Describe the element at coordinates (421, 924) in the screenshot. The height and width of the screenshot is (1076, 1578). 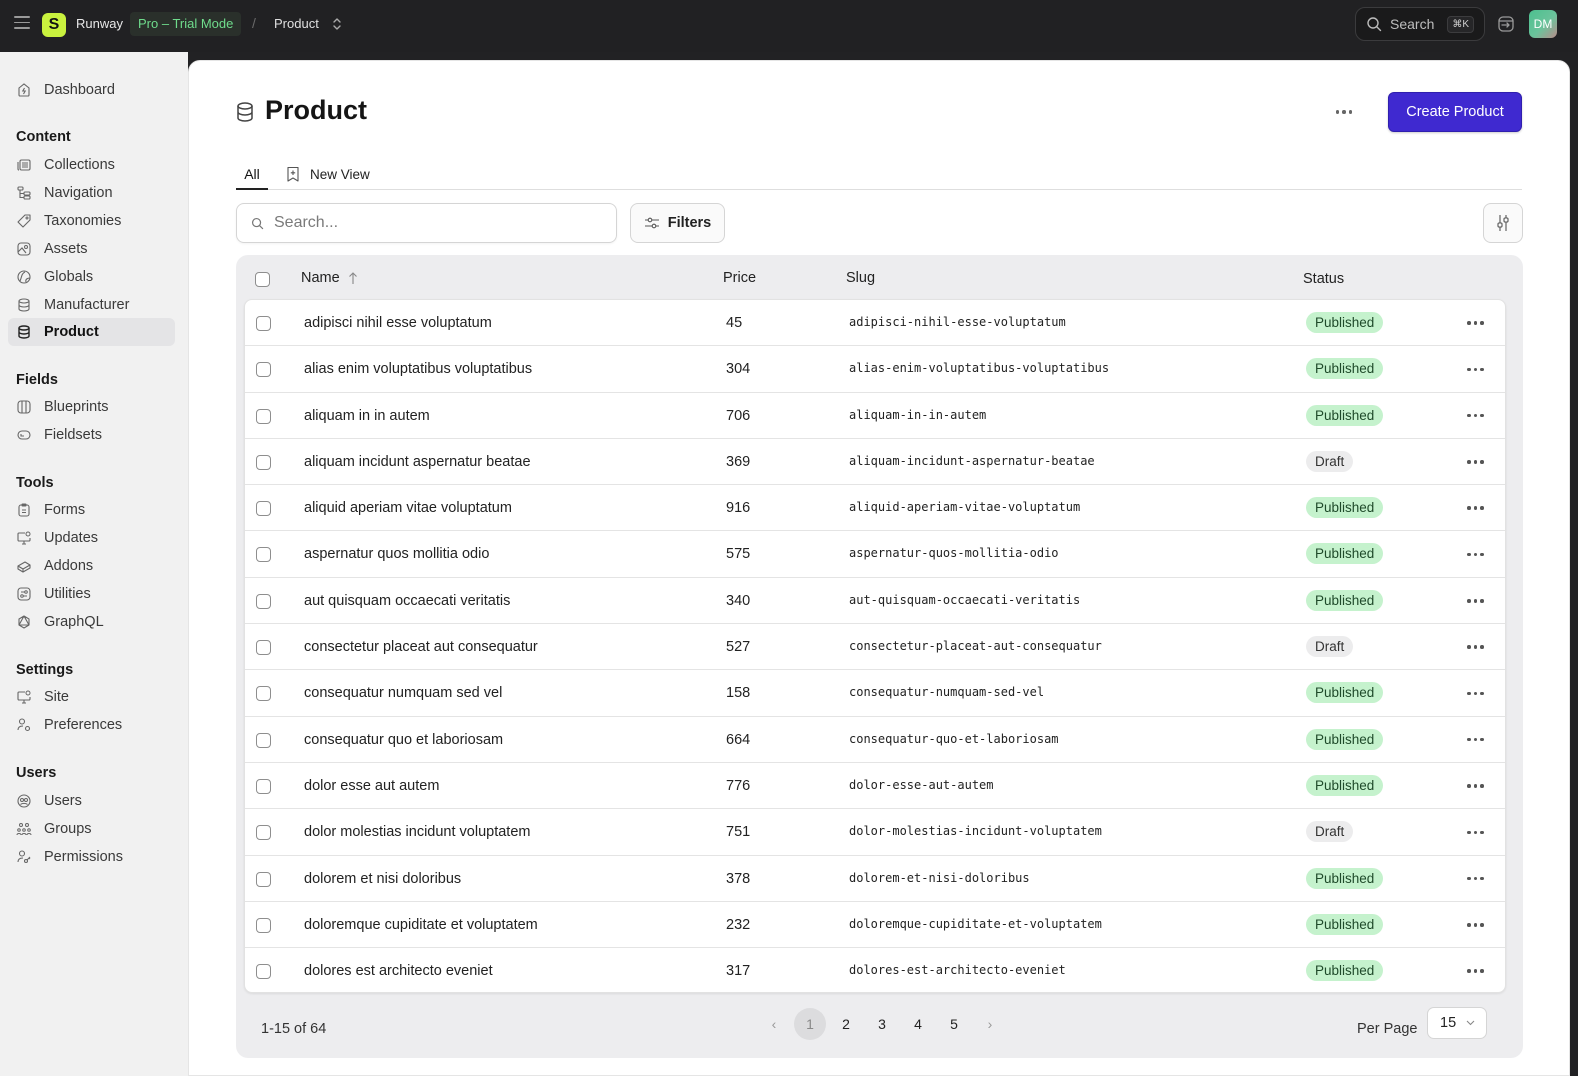
I see `cell-name: doloremque cupiditate et voluptatem` at that location.